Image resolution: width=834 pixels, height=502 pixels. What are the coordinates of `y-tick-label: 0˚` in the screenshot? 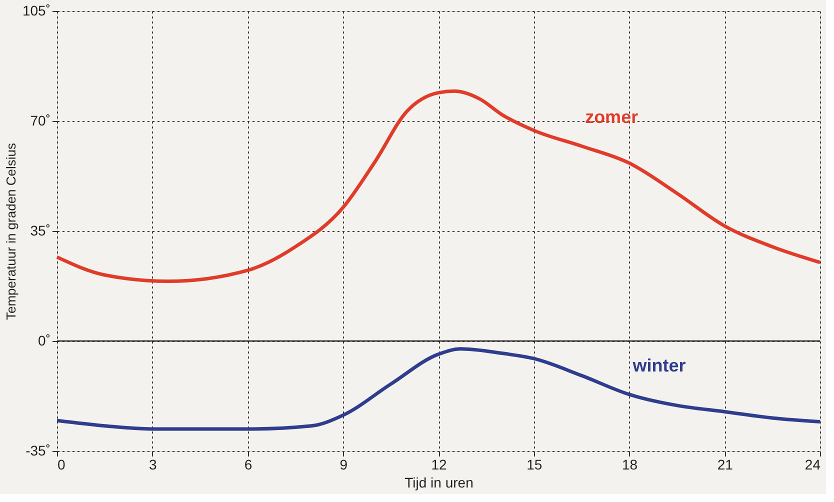 It's located at (44, 340).